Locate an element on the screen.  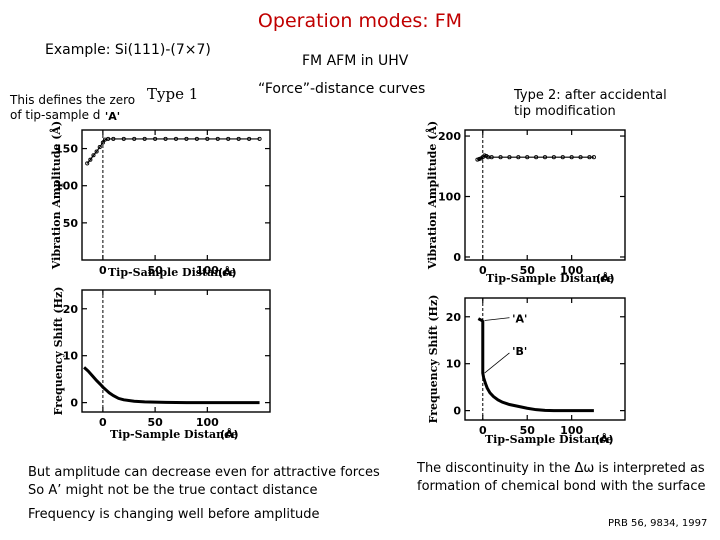
setup-label: FM AFM in UHV is located at coordinates (355, 61).